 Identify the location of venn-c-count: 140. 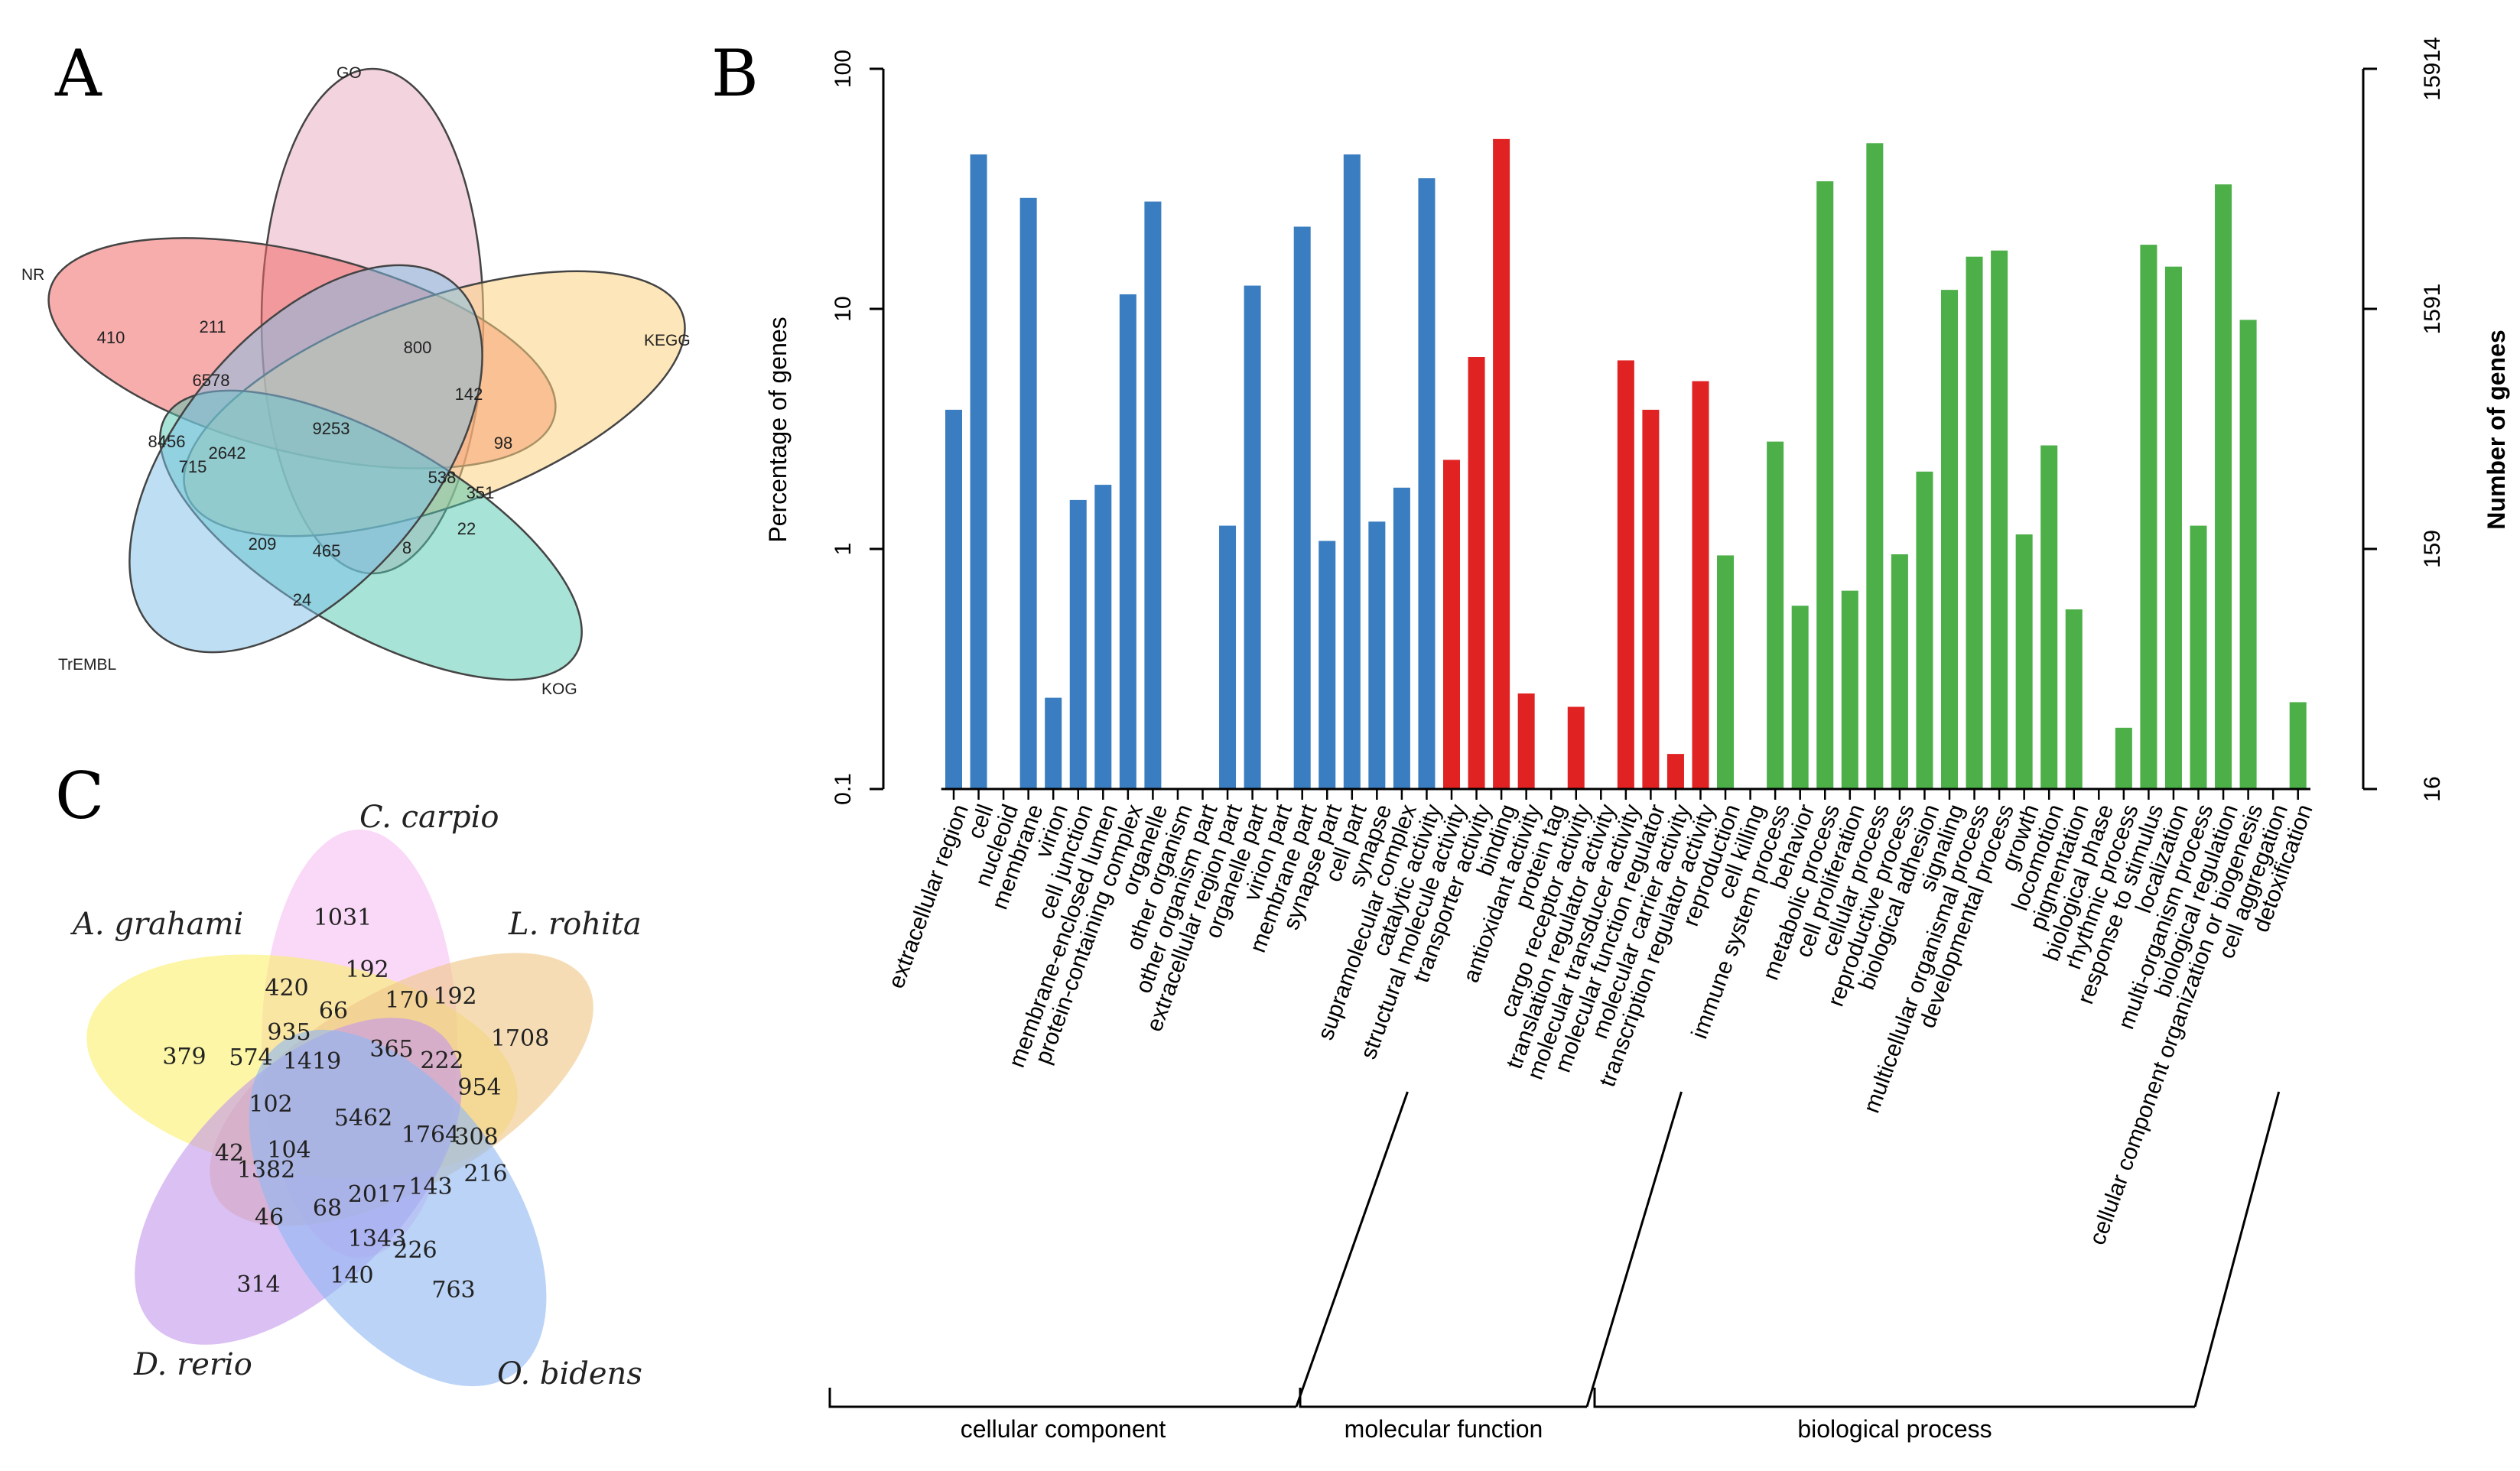
(352, 1275).